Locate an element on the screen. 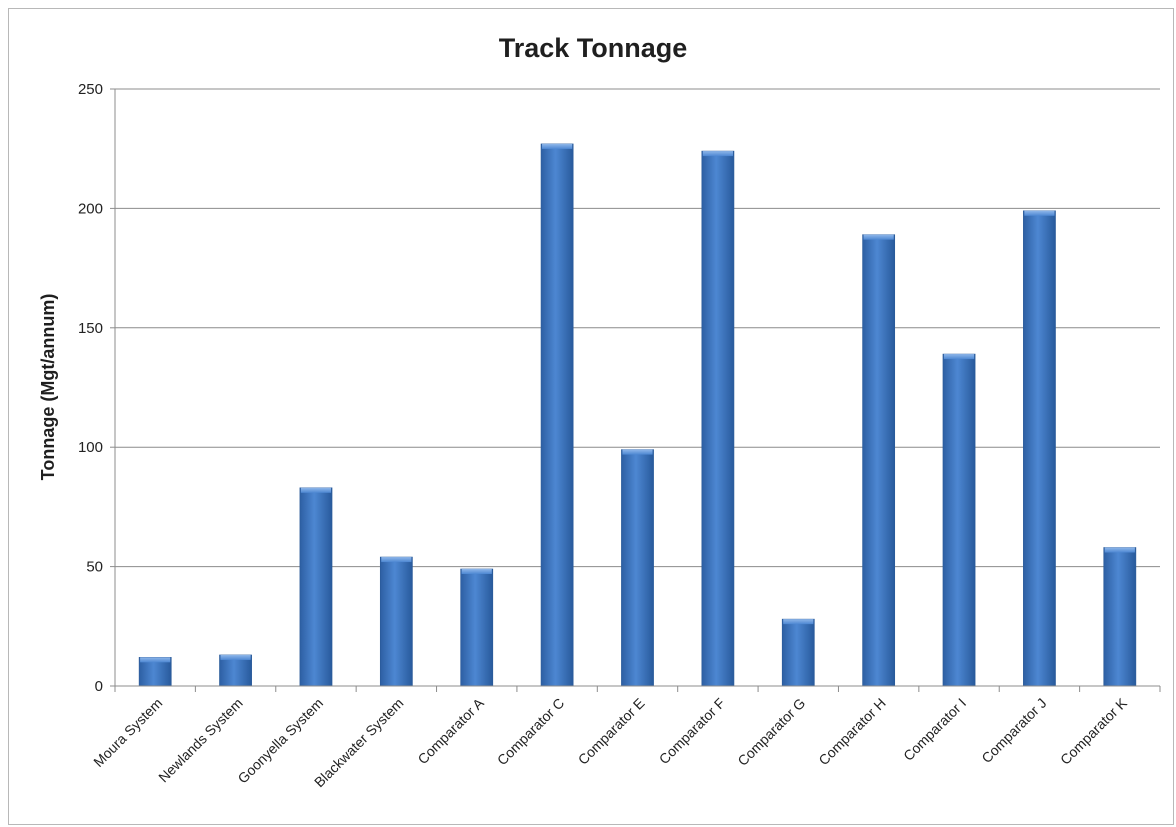  x-tick-label: Comparator I is located at coordinates (934, 729).